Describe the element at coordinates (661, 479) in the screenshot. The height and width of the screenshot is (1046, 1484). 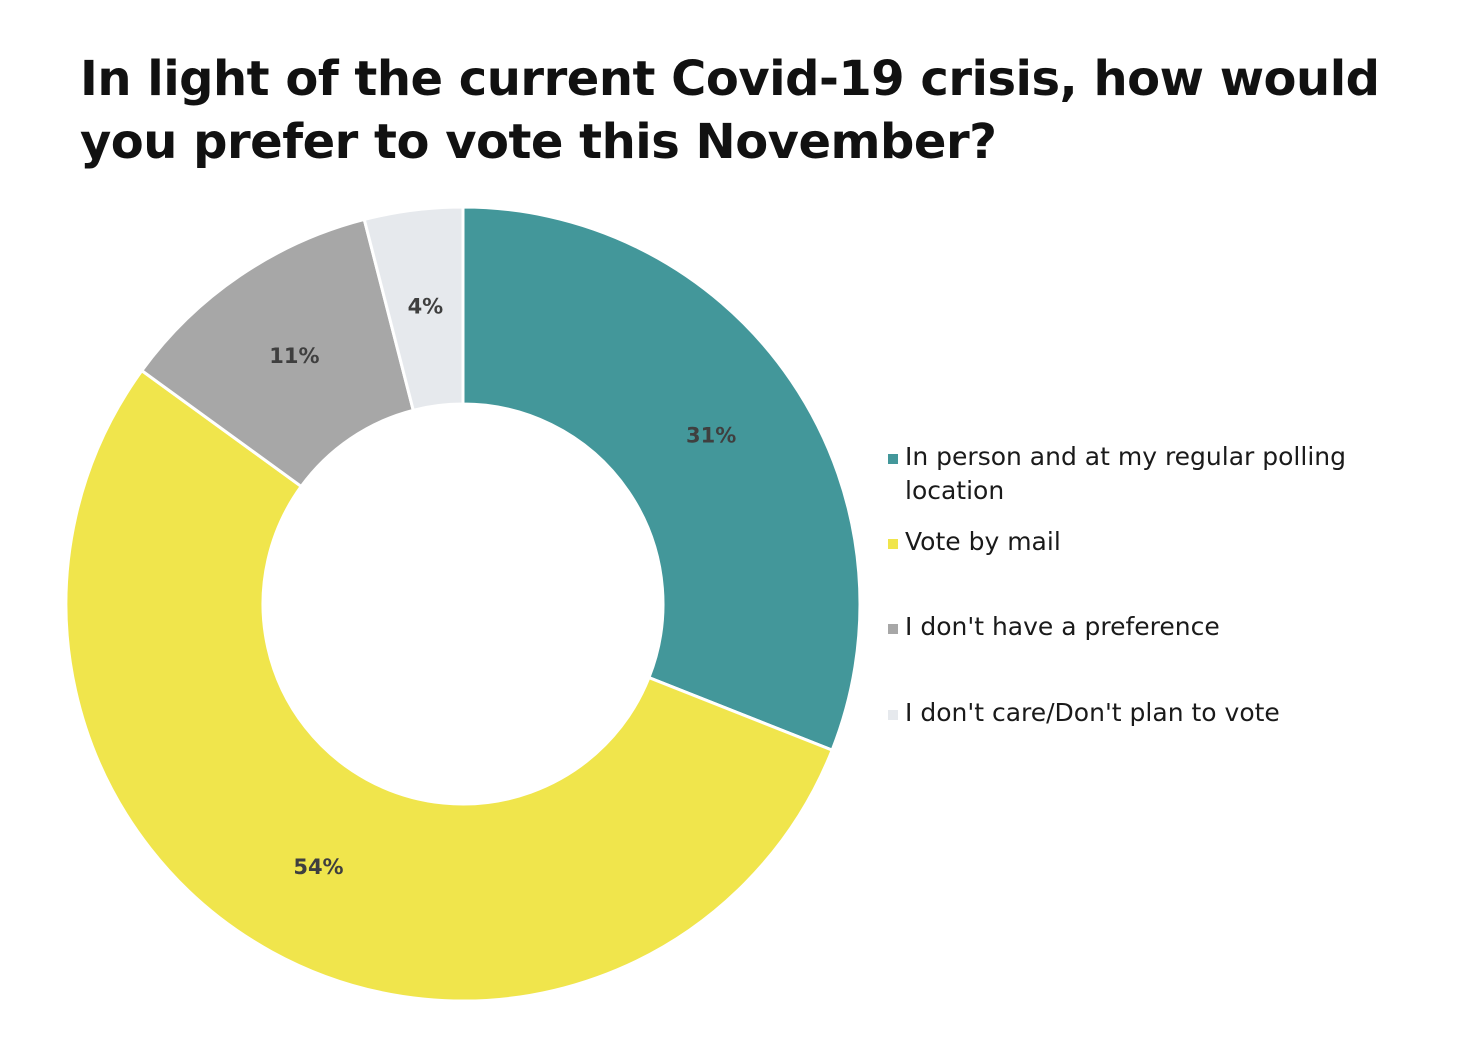
I see `slice-in-person-and-at-my-regular-polling-location` at that location.